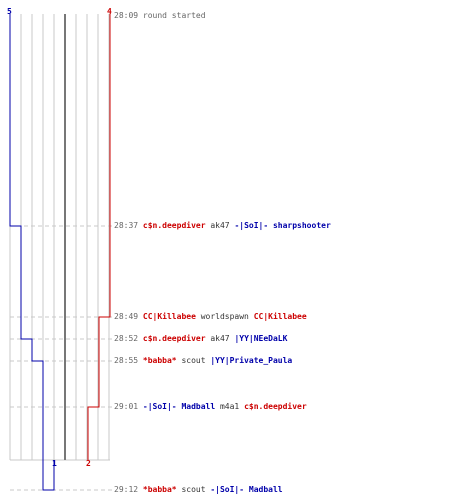 This screenshot has width=450, height=500. Describe the element at coordinates (54, 463) in the screenshot. I see `blue-end-score: 1` at that location.